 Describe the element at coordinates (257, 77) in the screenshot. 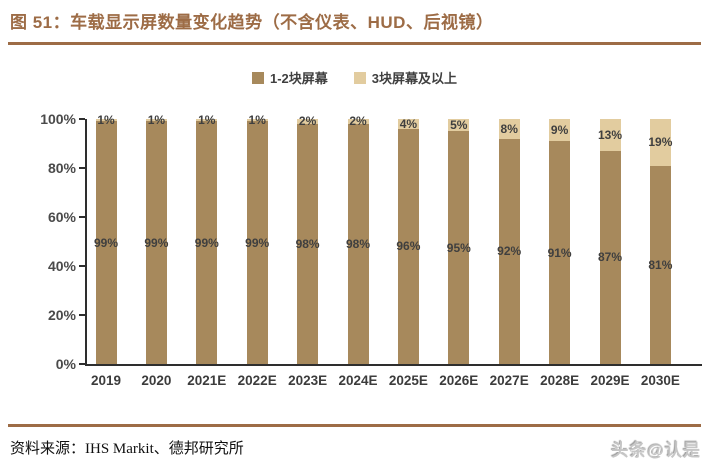

I see `legend-swatch-dark` at that location.